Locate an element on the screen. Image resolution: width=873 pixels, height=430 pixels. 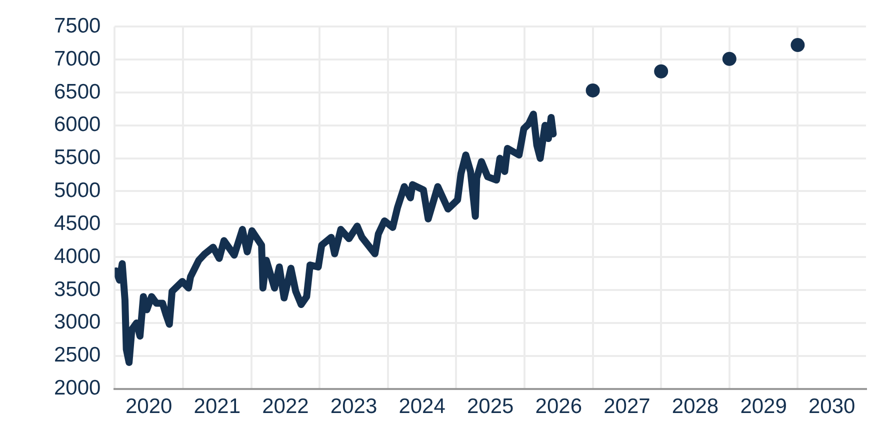
x-tick-label: 2021 is located at coordinates (217, 406).